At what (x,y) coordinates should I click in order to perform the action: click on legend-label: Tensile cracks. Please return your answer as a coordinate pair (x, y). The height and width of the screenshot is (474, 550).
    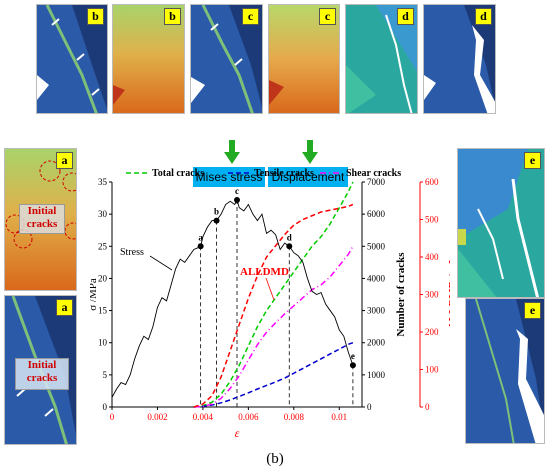
    Looking at the image, I should click on (284, 173).